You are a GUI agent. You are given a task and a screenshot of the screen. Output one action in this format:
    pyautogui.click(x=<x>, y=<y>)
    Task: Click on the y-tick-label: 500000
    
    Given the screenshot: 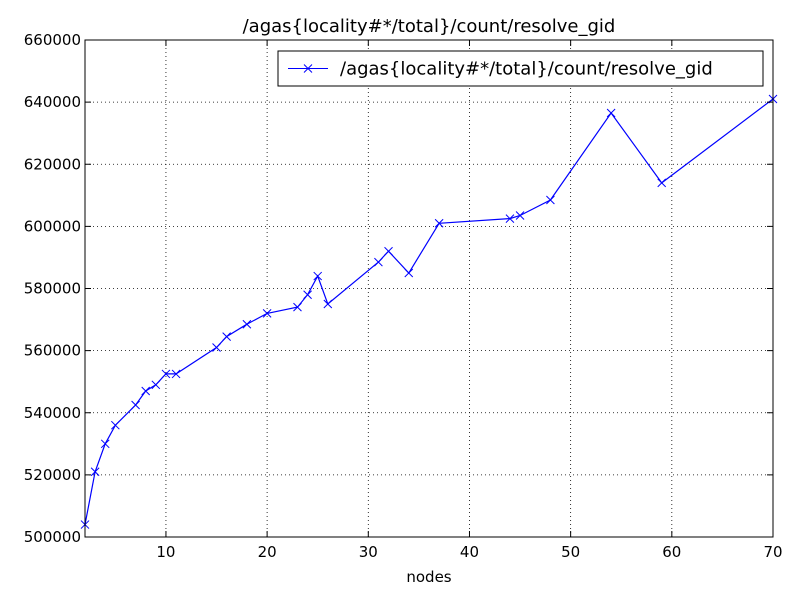 What is the action you would take?
    pyautogui.click(x=52, y=537)
    